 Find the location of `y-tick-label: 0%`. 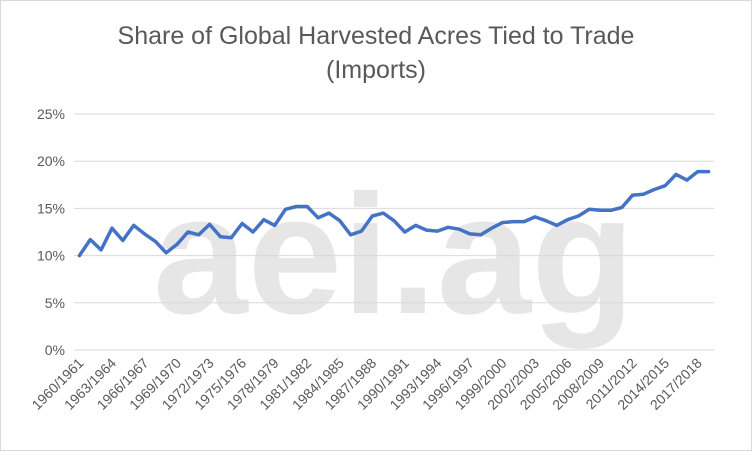

y-tick-label: 0% is located at coordinates (55, 350).